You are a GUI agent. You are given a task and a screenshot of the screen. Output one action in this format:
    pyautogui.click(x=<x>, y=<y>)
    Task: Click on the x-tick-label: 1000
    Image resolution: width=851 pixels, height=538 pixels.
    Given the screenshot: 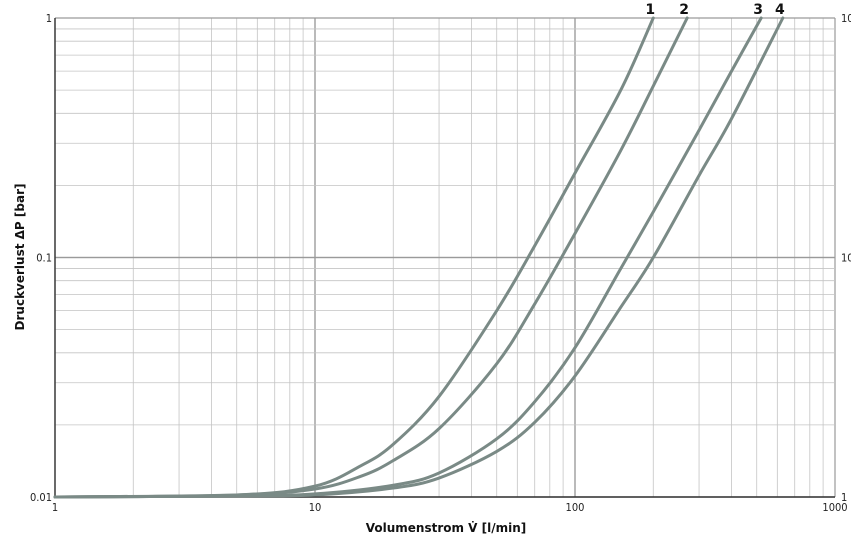 What is the action you would take?
    pyautogui.click(x=834, y=507)
    